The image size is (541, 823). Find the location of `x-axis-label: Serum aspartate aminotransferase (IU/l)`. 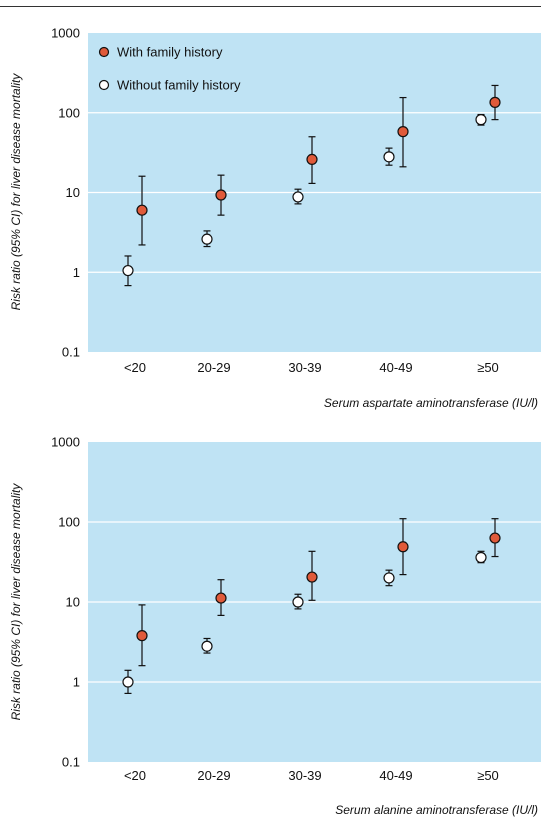

x-axis-label: Serum aspartate aminotransferase (IU/l) is located at coordinates (431, 403).